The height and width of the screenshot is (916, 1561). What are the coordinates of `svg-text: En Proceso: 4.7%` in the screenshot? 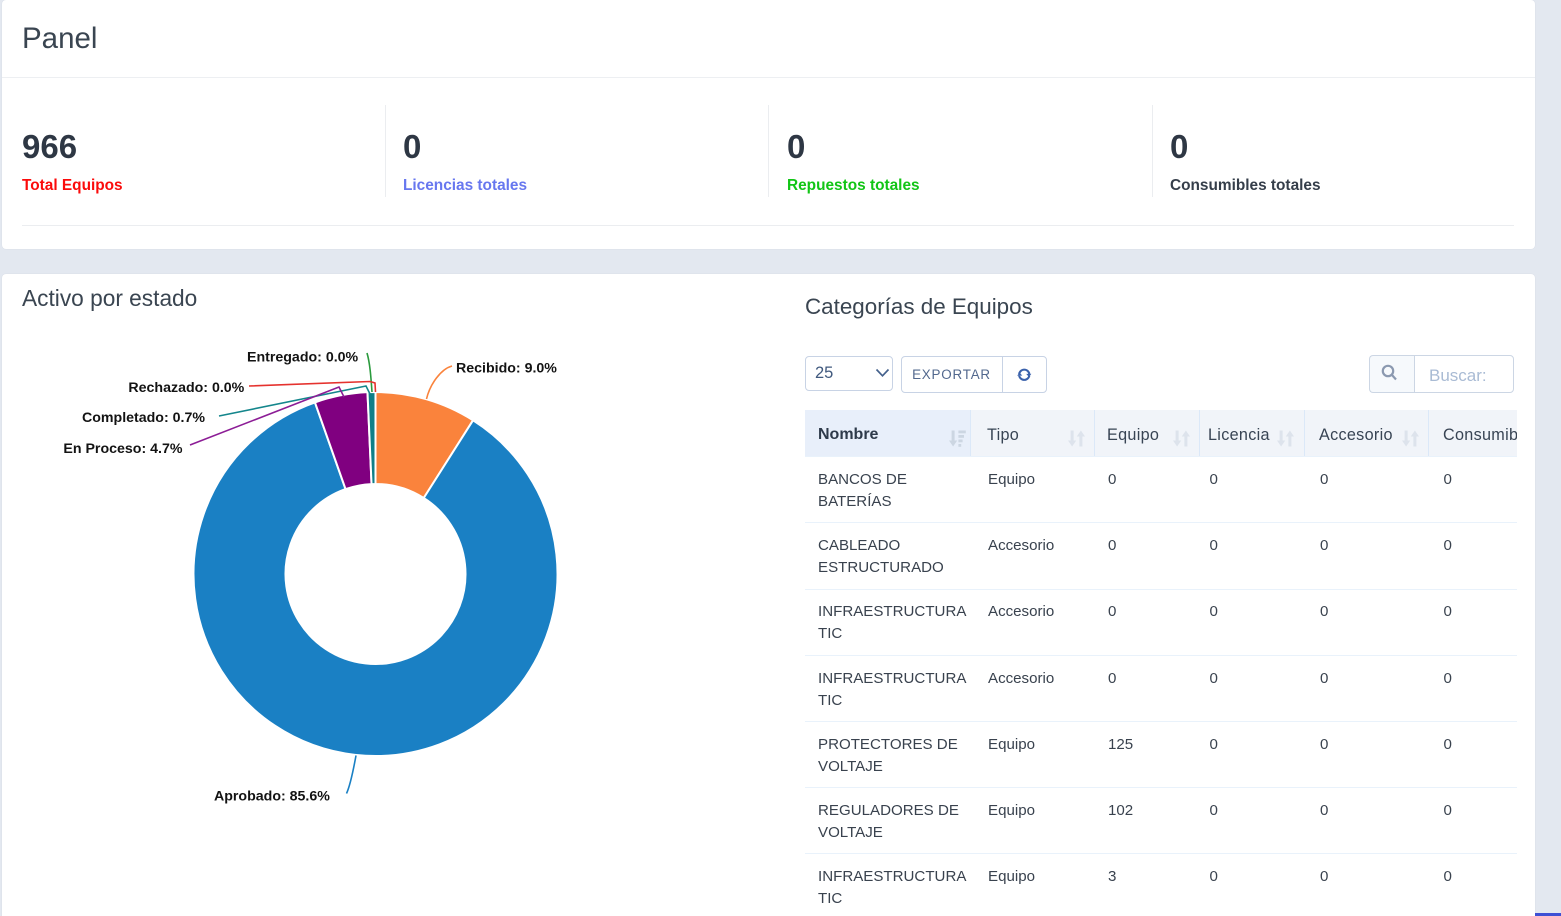 It's located at (122, 449).